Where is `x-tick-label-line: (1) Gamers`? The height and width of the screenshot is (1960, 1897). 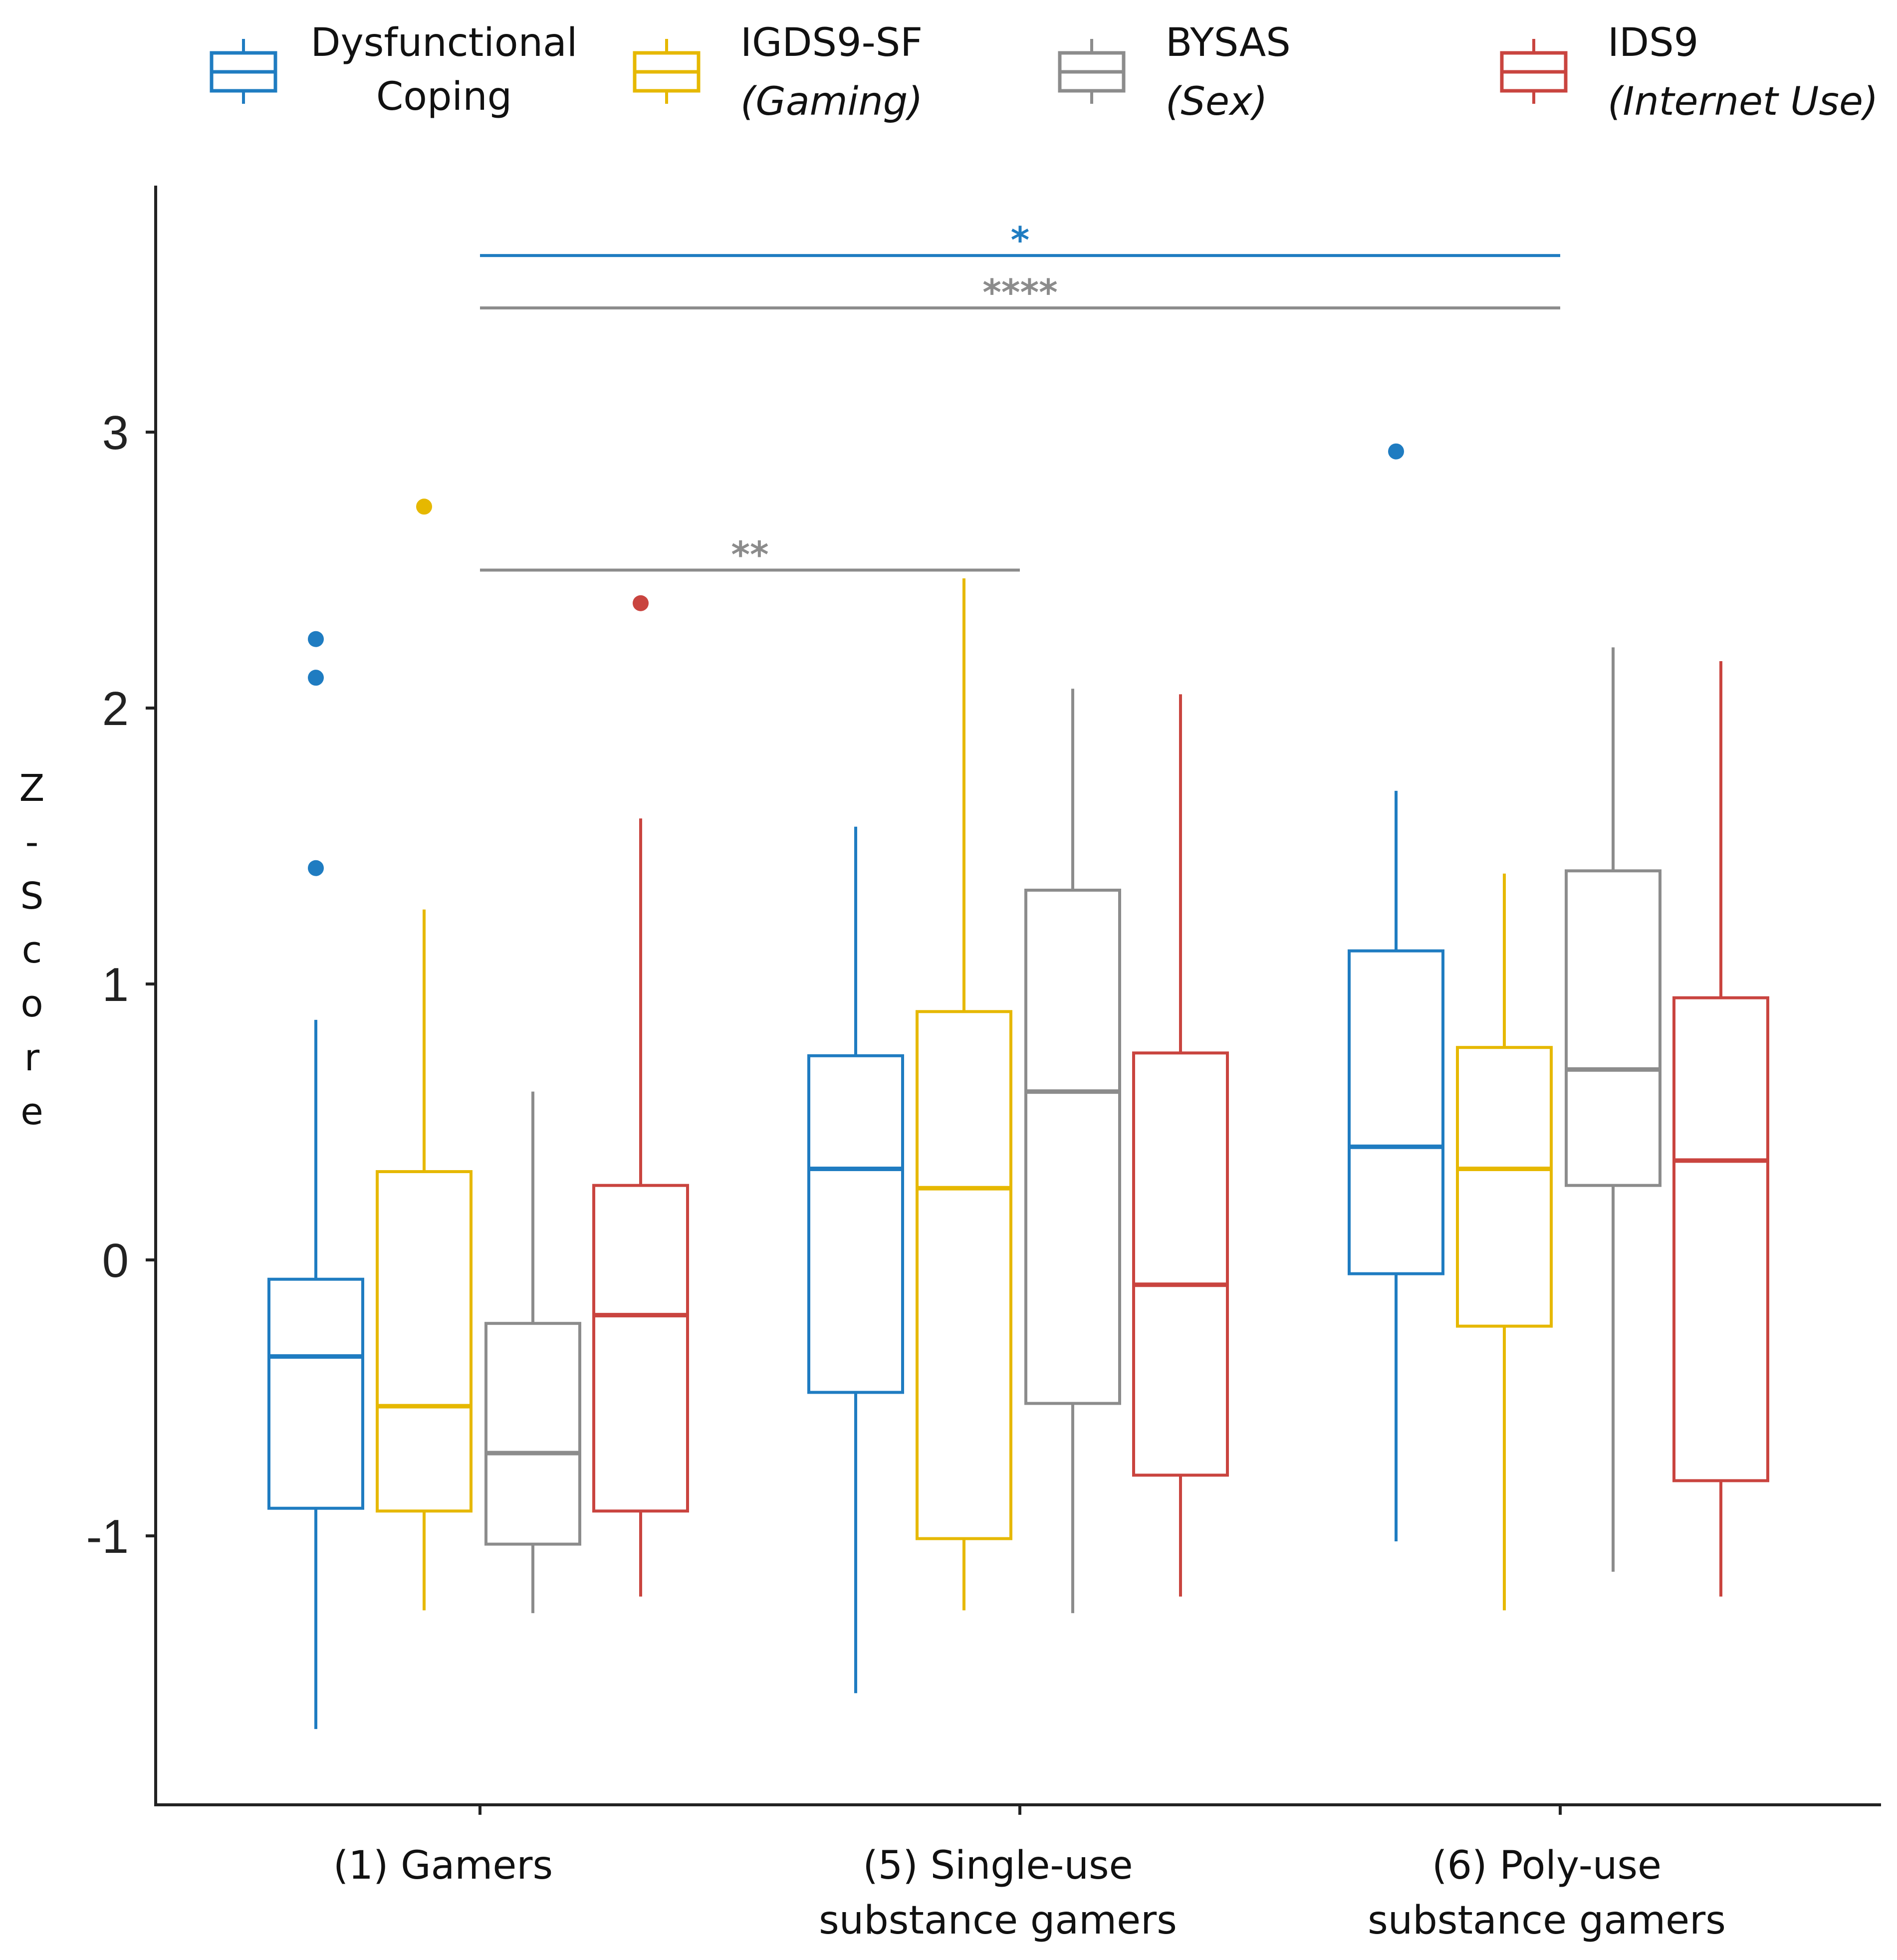 x-tick-label-line: (1) Gamers is located at coordinates (443, 1865).